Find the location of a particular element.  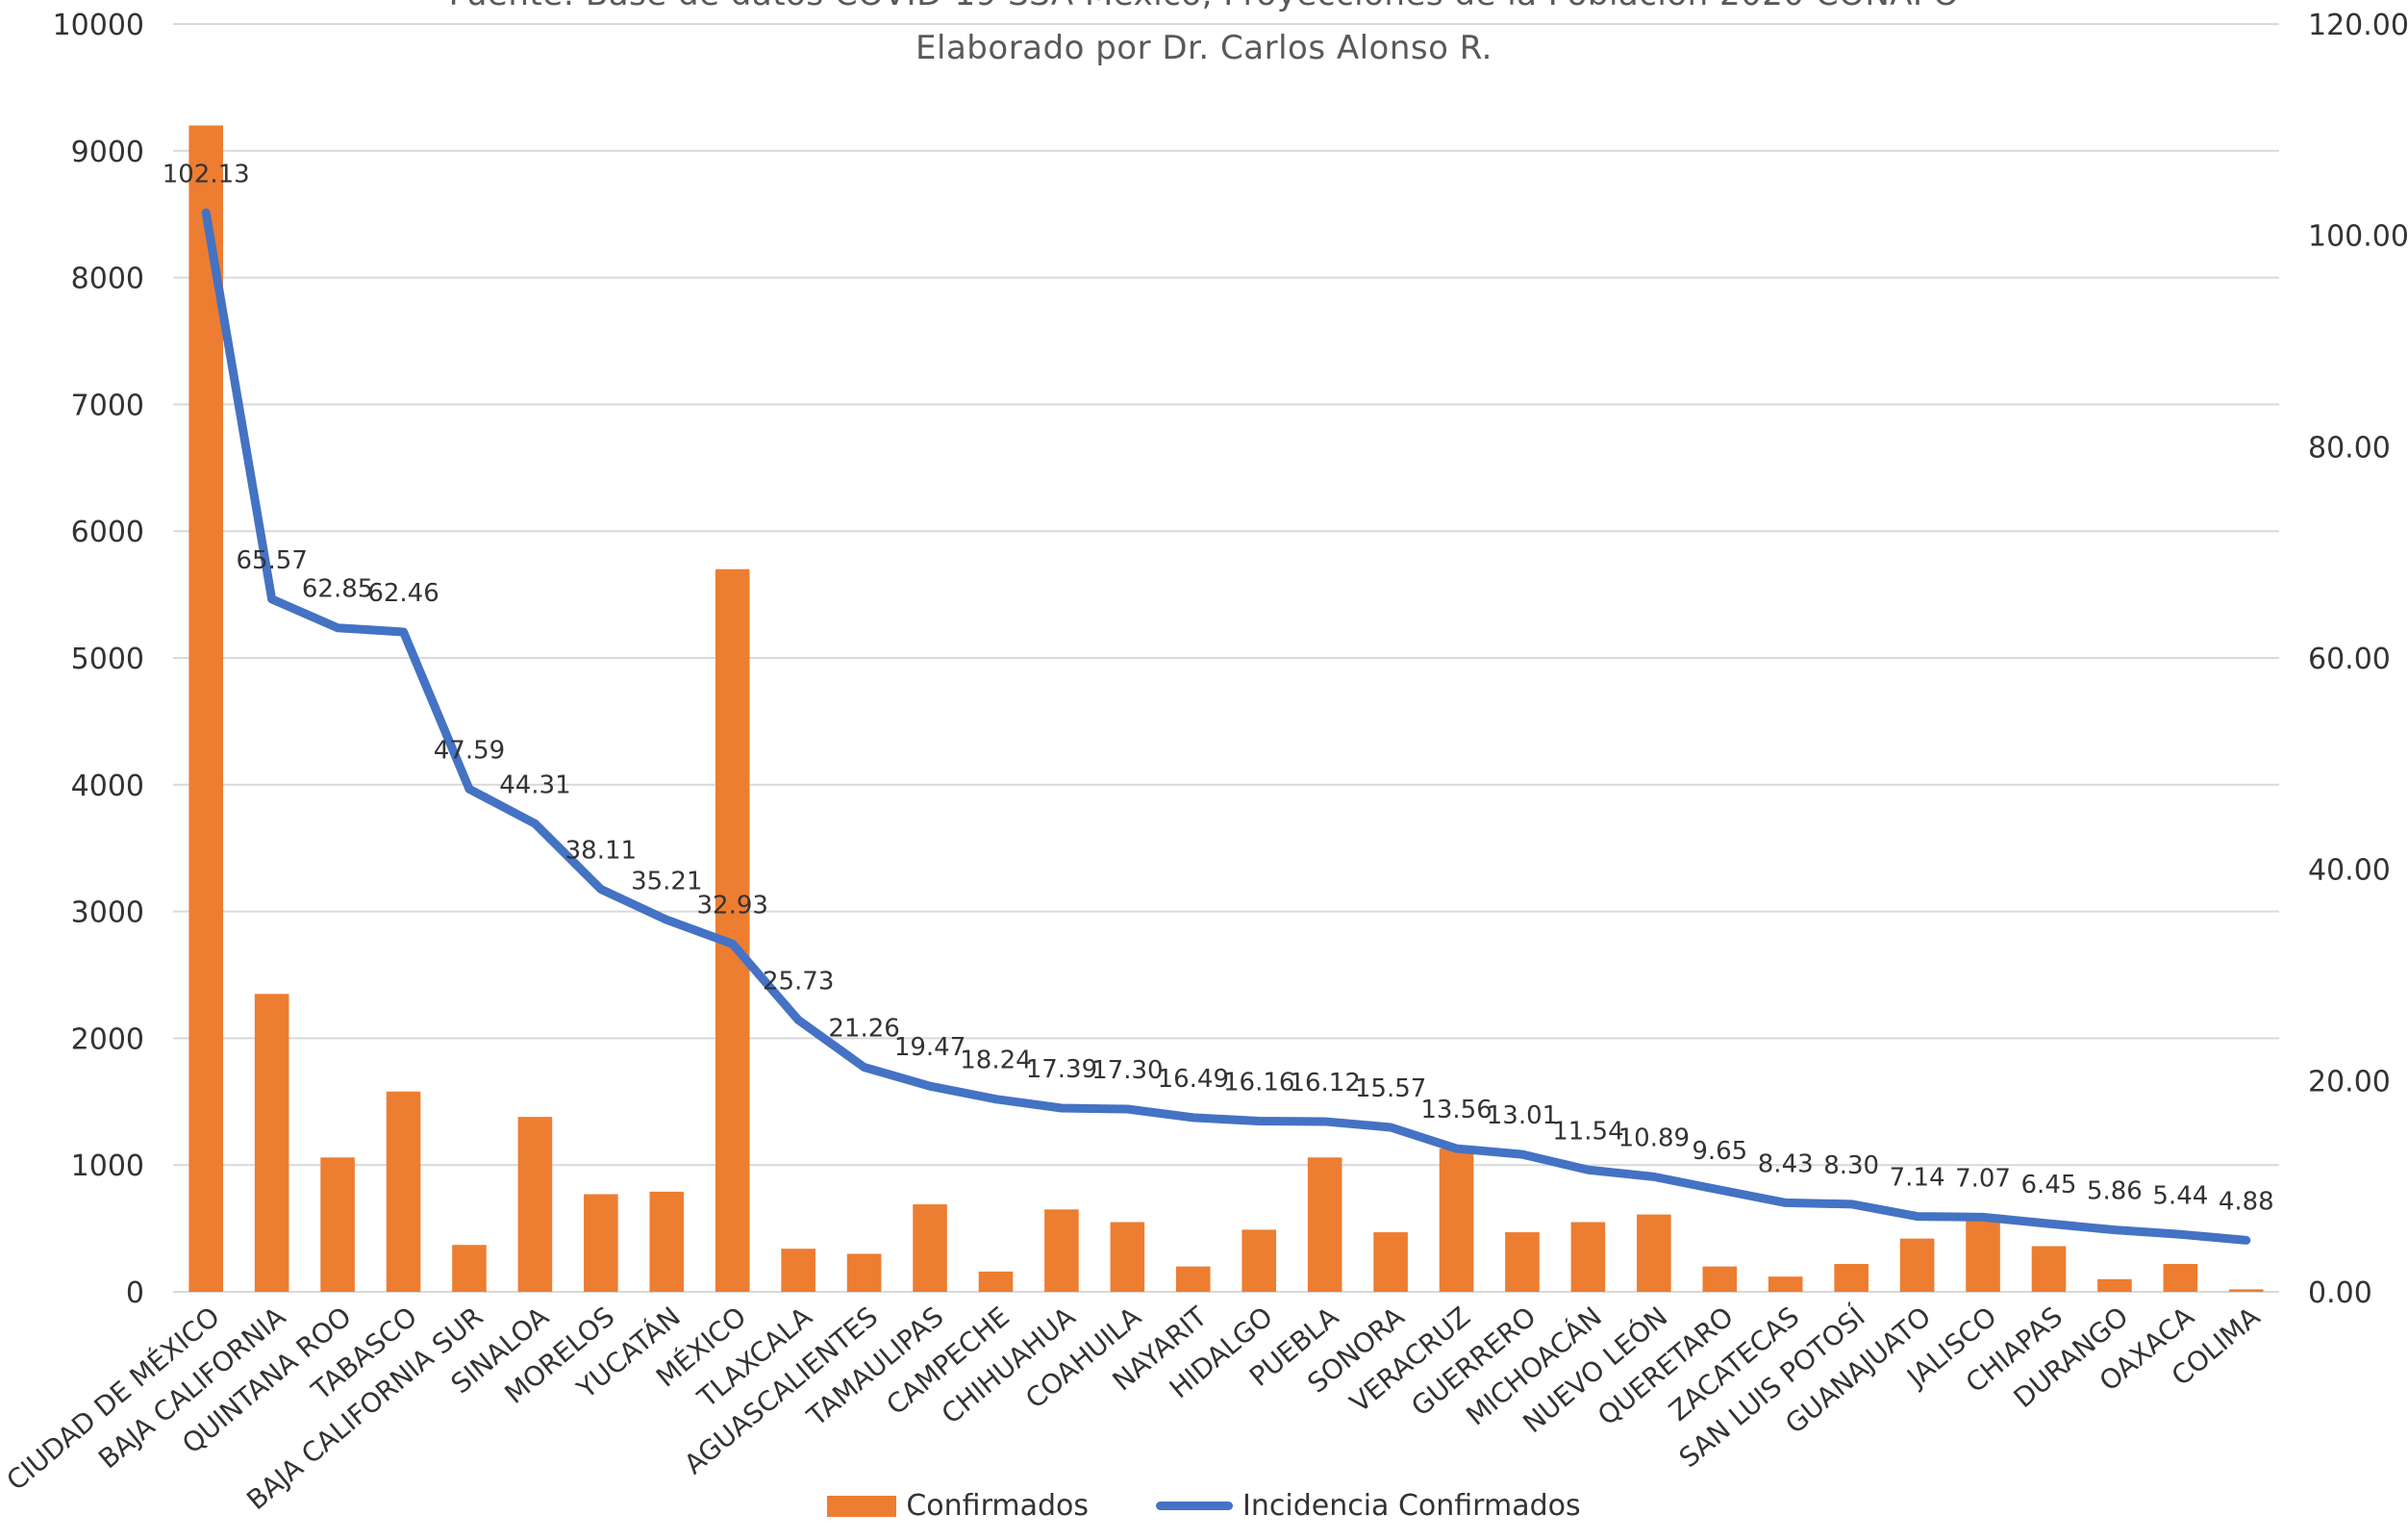

data-label: 8.30 is located at coordinates (1851, 1165).